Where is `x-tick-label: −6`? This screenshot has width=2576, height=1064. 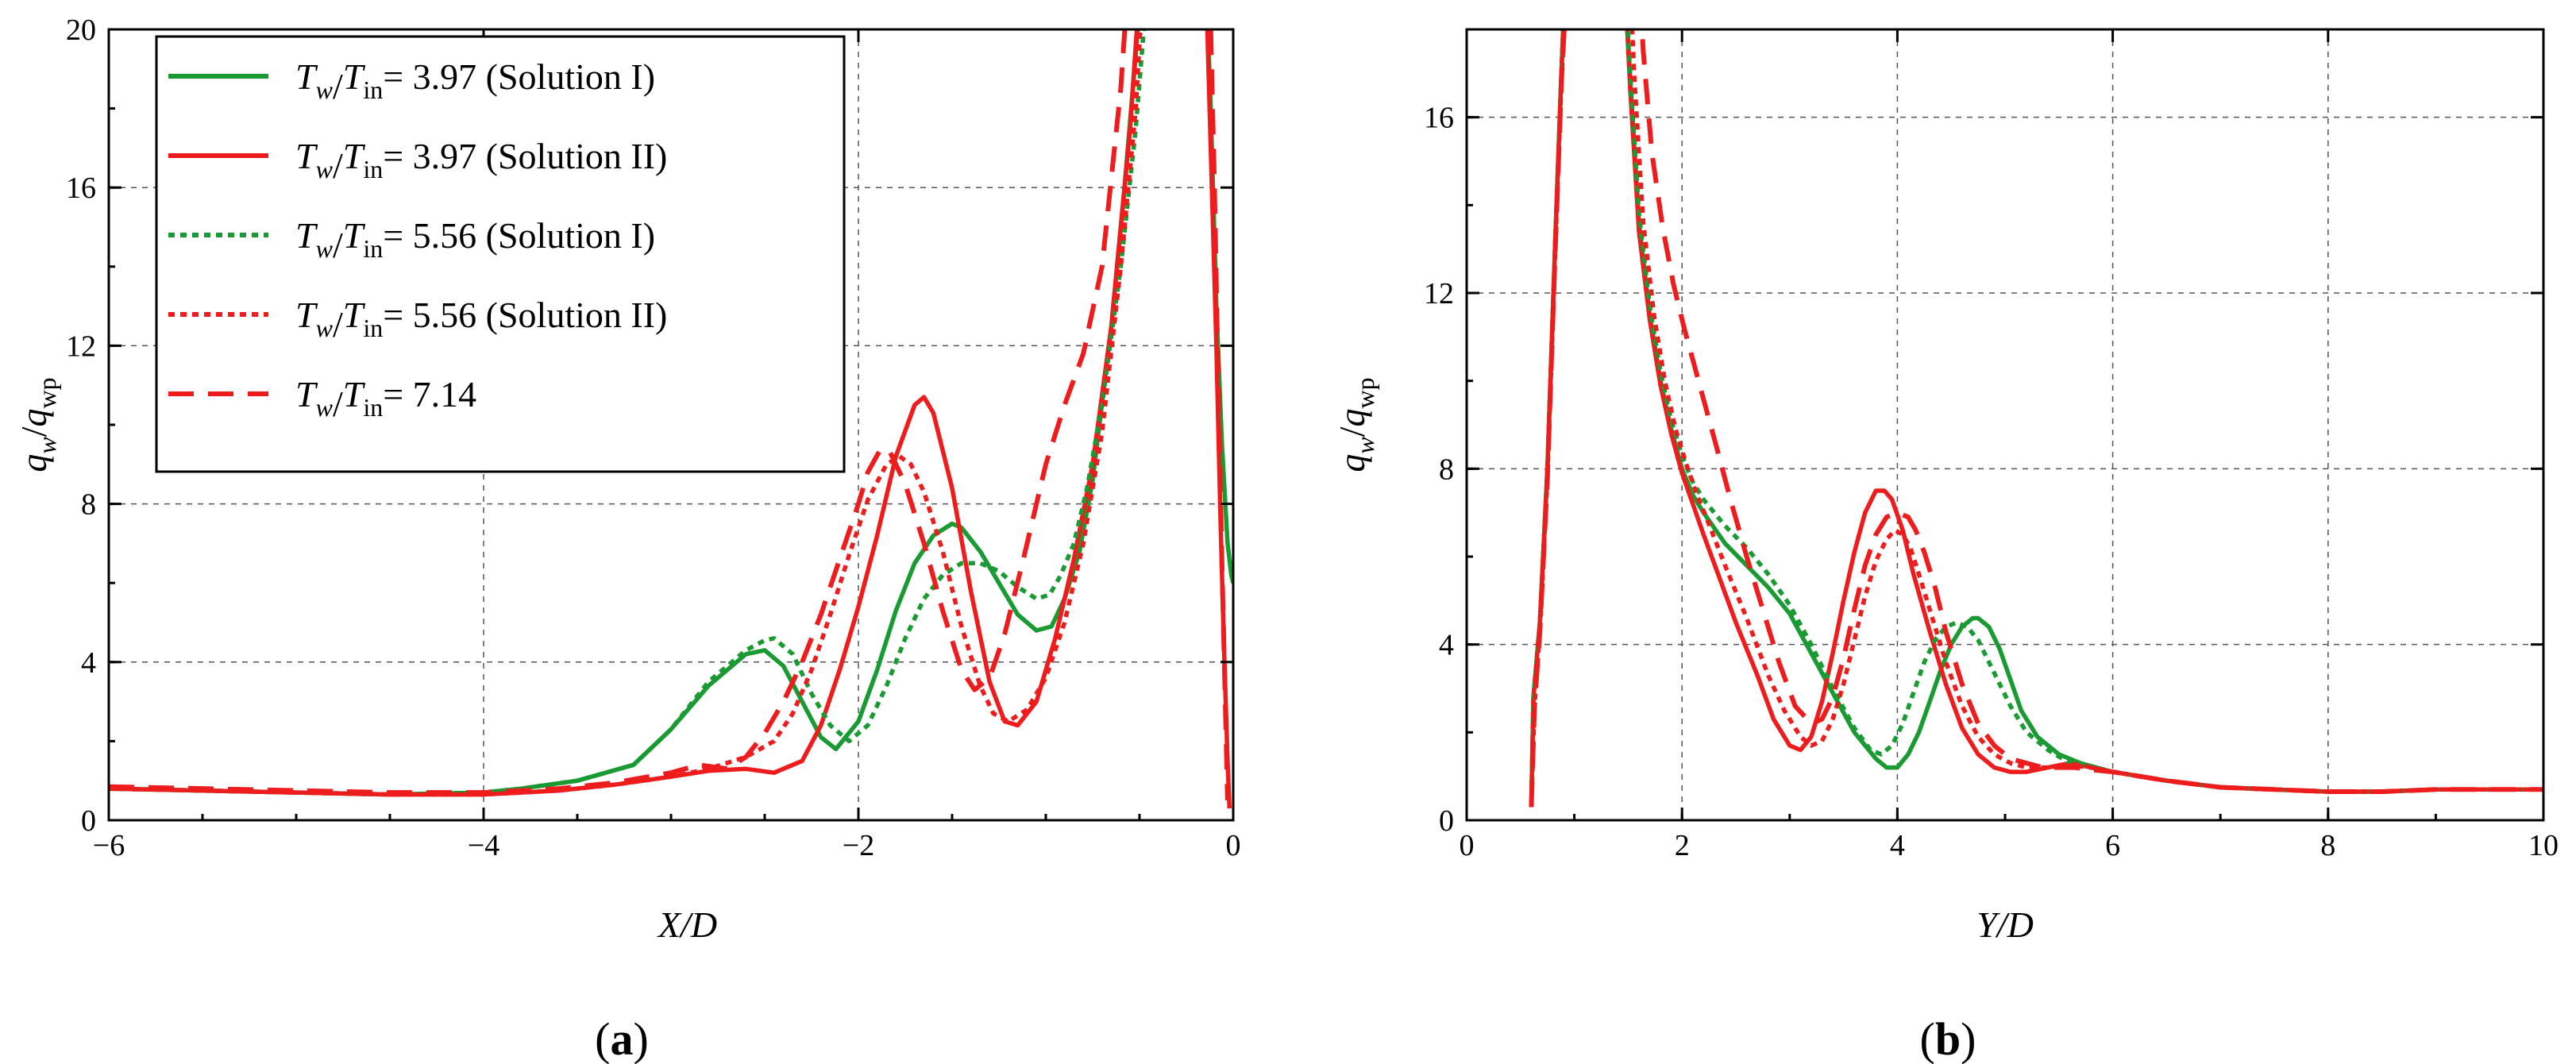
x-tick-label: −6 is located at coordinates (109, 846).